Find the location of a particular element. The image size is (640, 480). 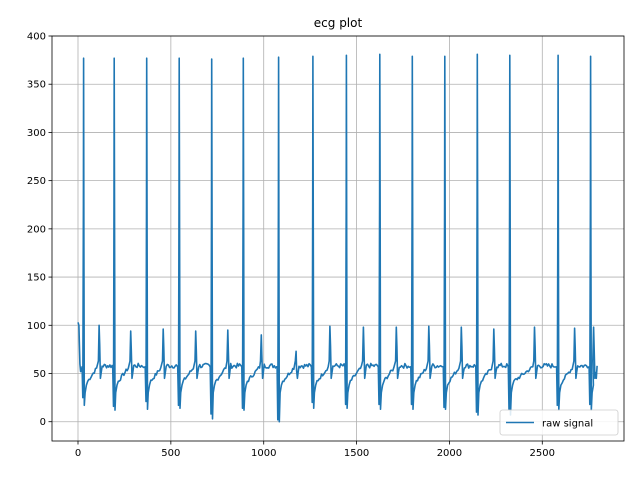

legend: raw signal is located at coordinates (559, 422).